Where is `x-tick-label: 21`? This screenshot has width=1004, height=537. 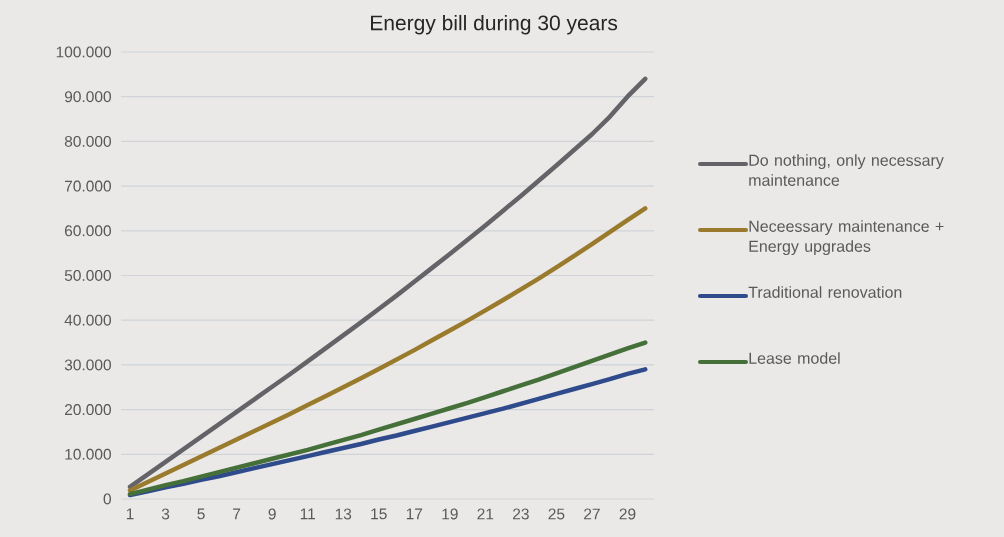 x-tick-label: 21 is located at coordinates (485, 514).